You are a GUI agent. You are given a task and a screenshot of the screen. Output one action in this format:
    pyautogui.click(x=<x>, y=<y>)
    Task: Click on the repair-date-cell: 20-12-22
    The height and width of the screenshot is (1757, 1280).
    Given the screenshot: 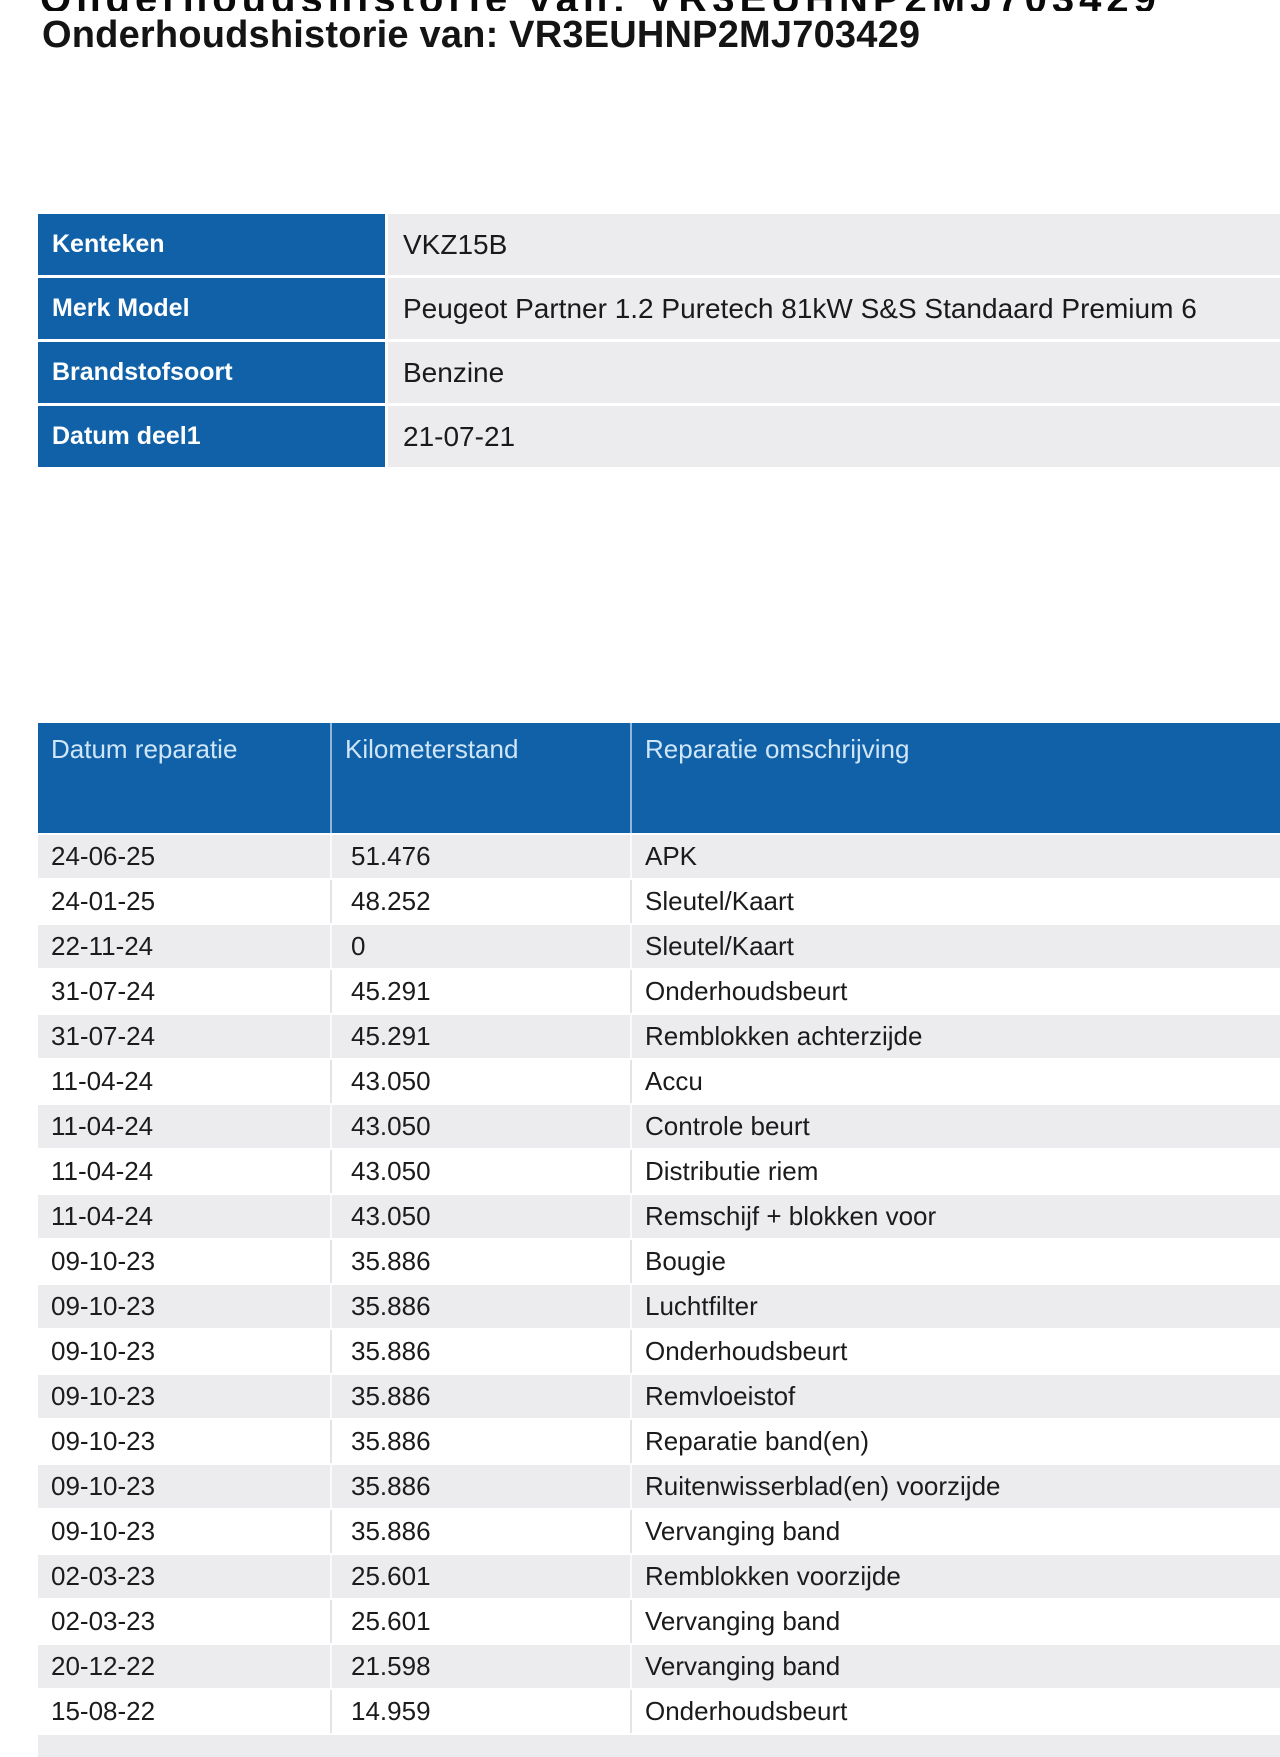 What is the action you would take?
    pyautogui.click(x=103, y=1666)
    